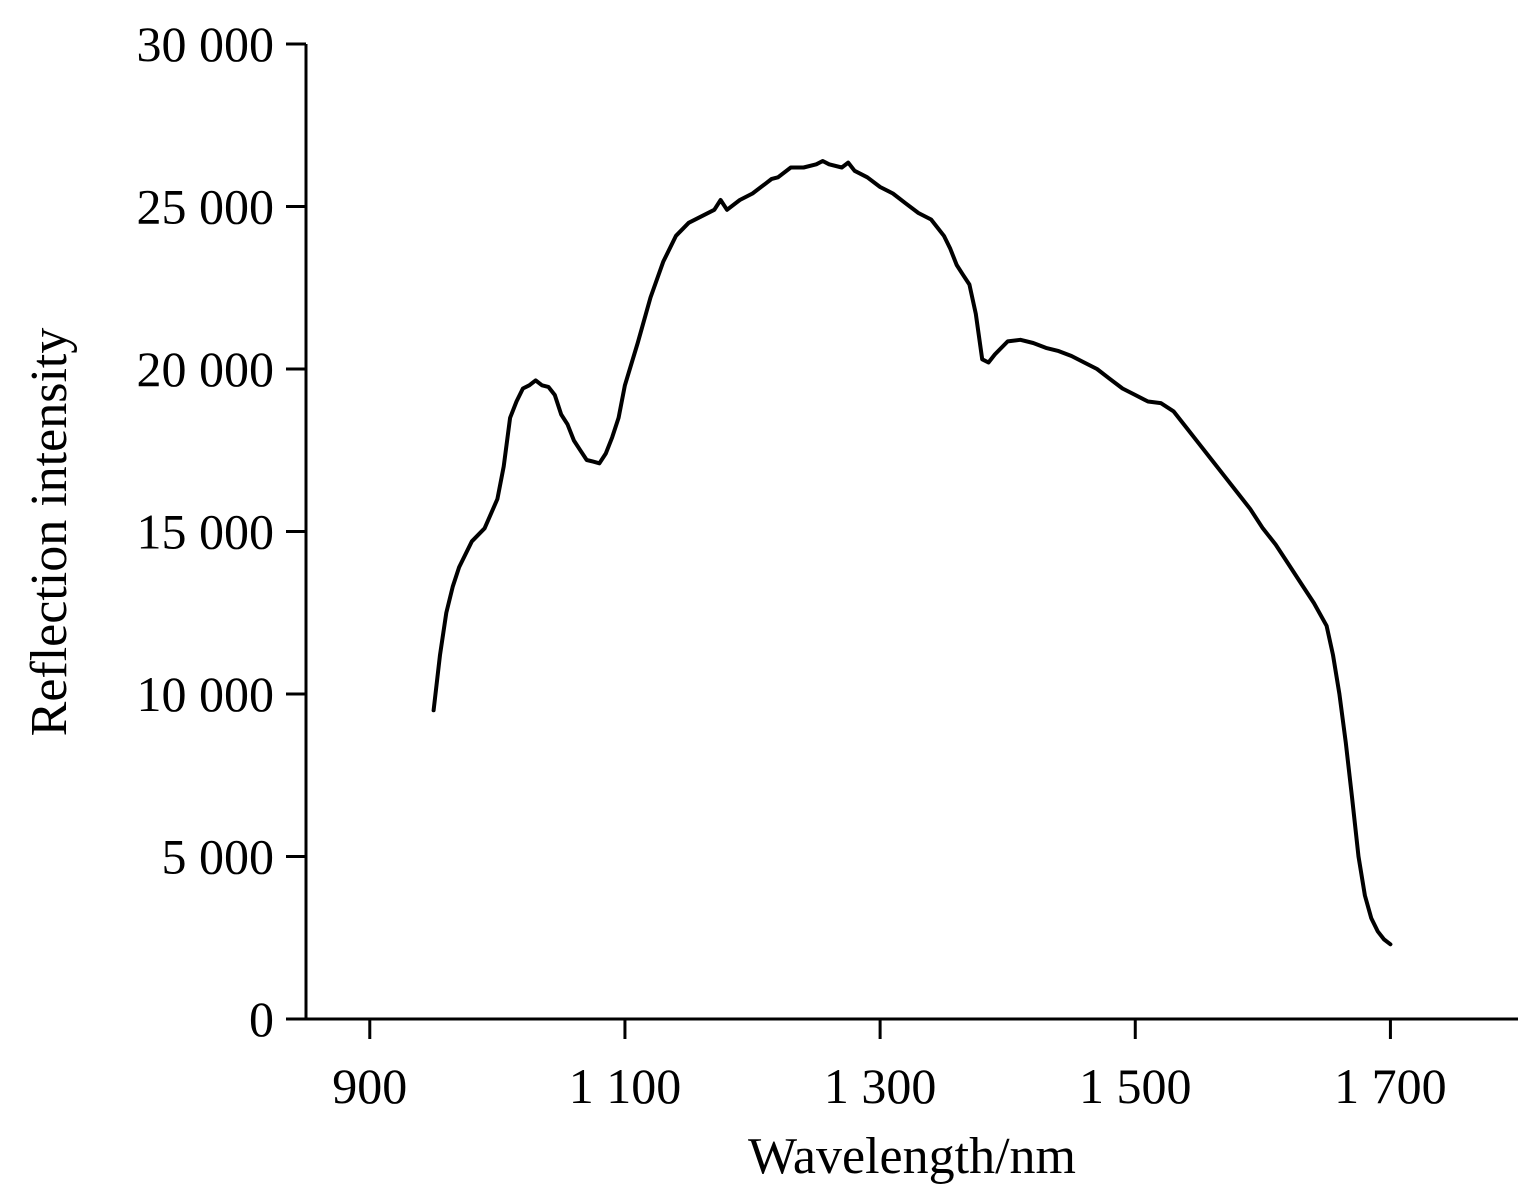  Describe the element at coordinates (206, 369) in the screenshot. I see `y-tick-label: 20 000` at that location.